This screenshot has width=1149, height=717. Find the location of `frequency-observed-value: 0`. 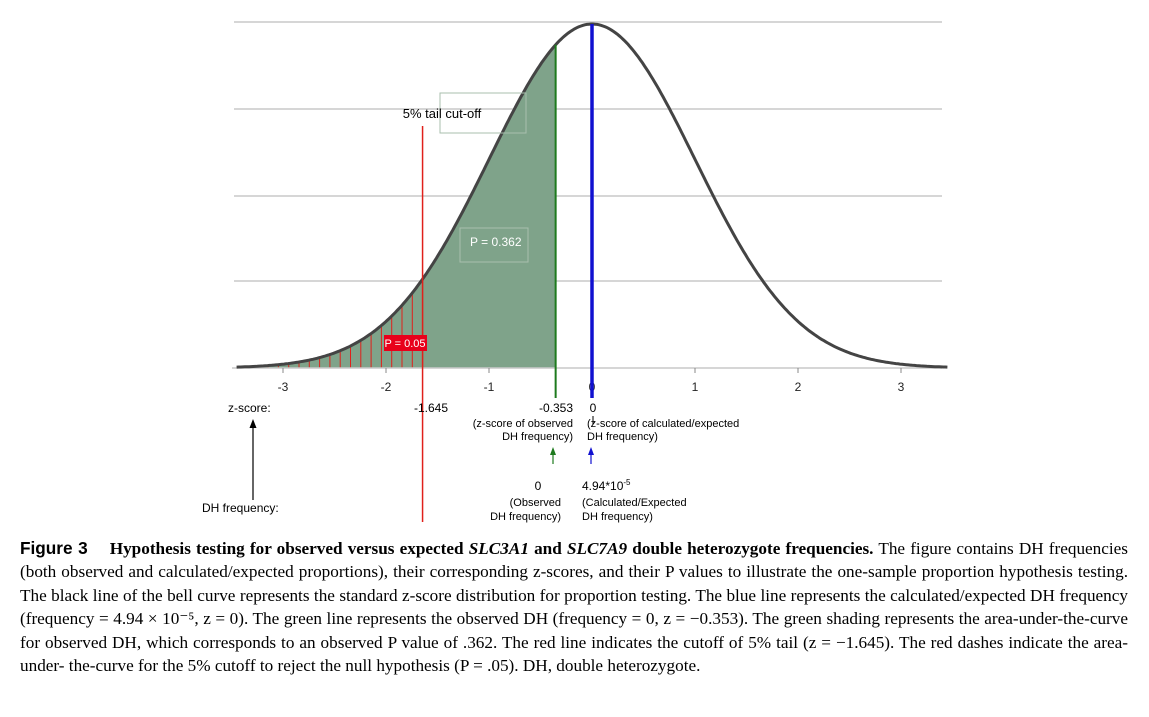

frequency-observed-value: 0 is located at coordinates (538, 486).